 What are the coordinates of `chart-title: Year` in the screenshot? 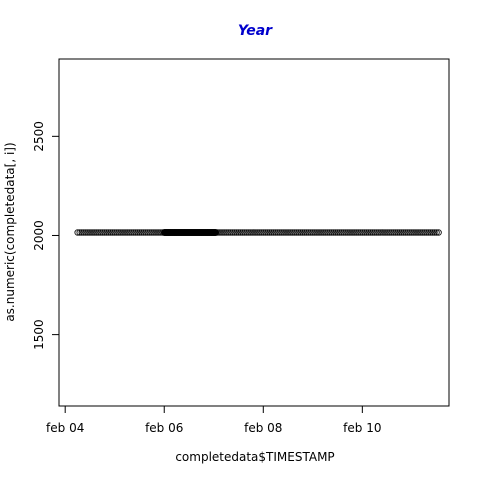 It's located at (255, 31).